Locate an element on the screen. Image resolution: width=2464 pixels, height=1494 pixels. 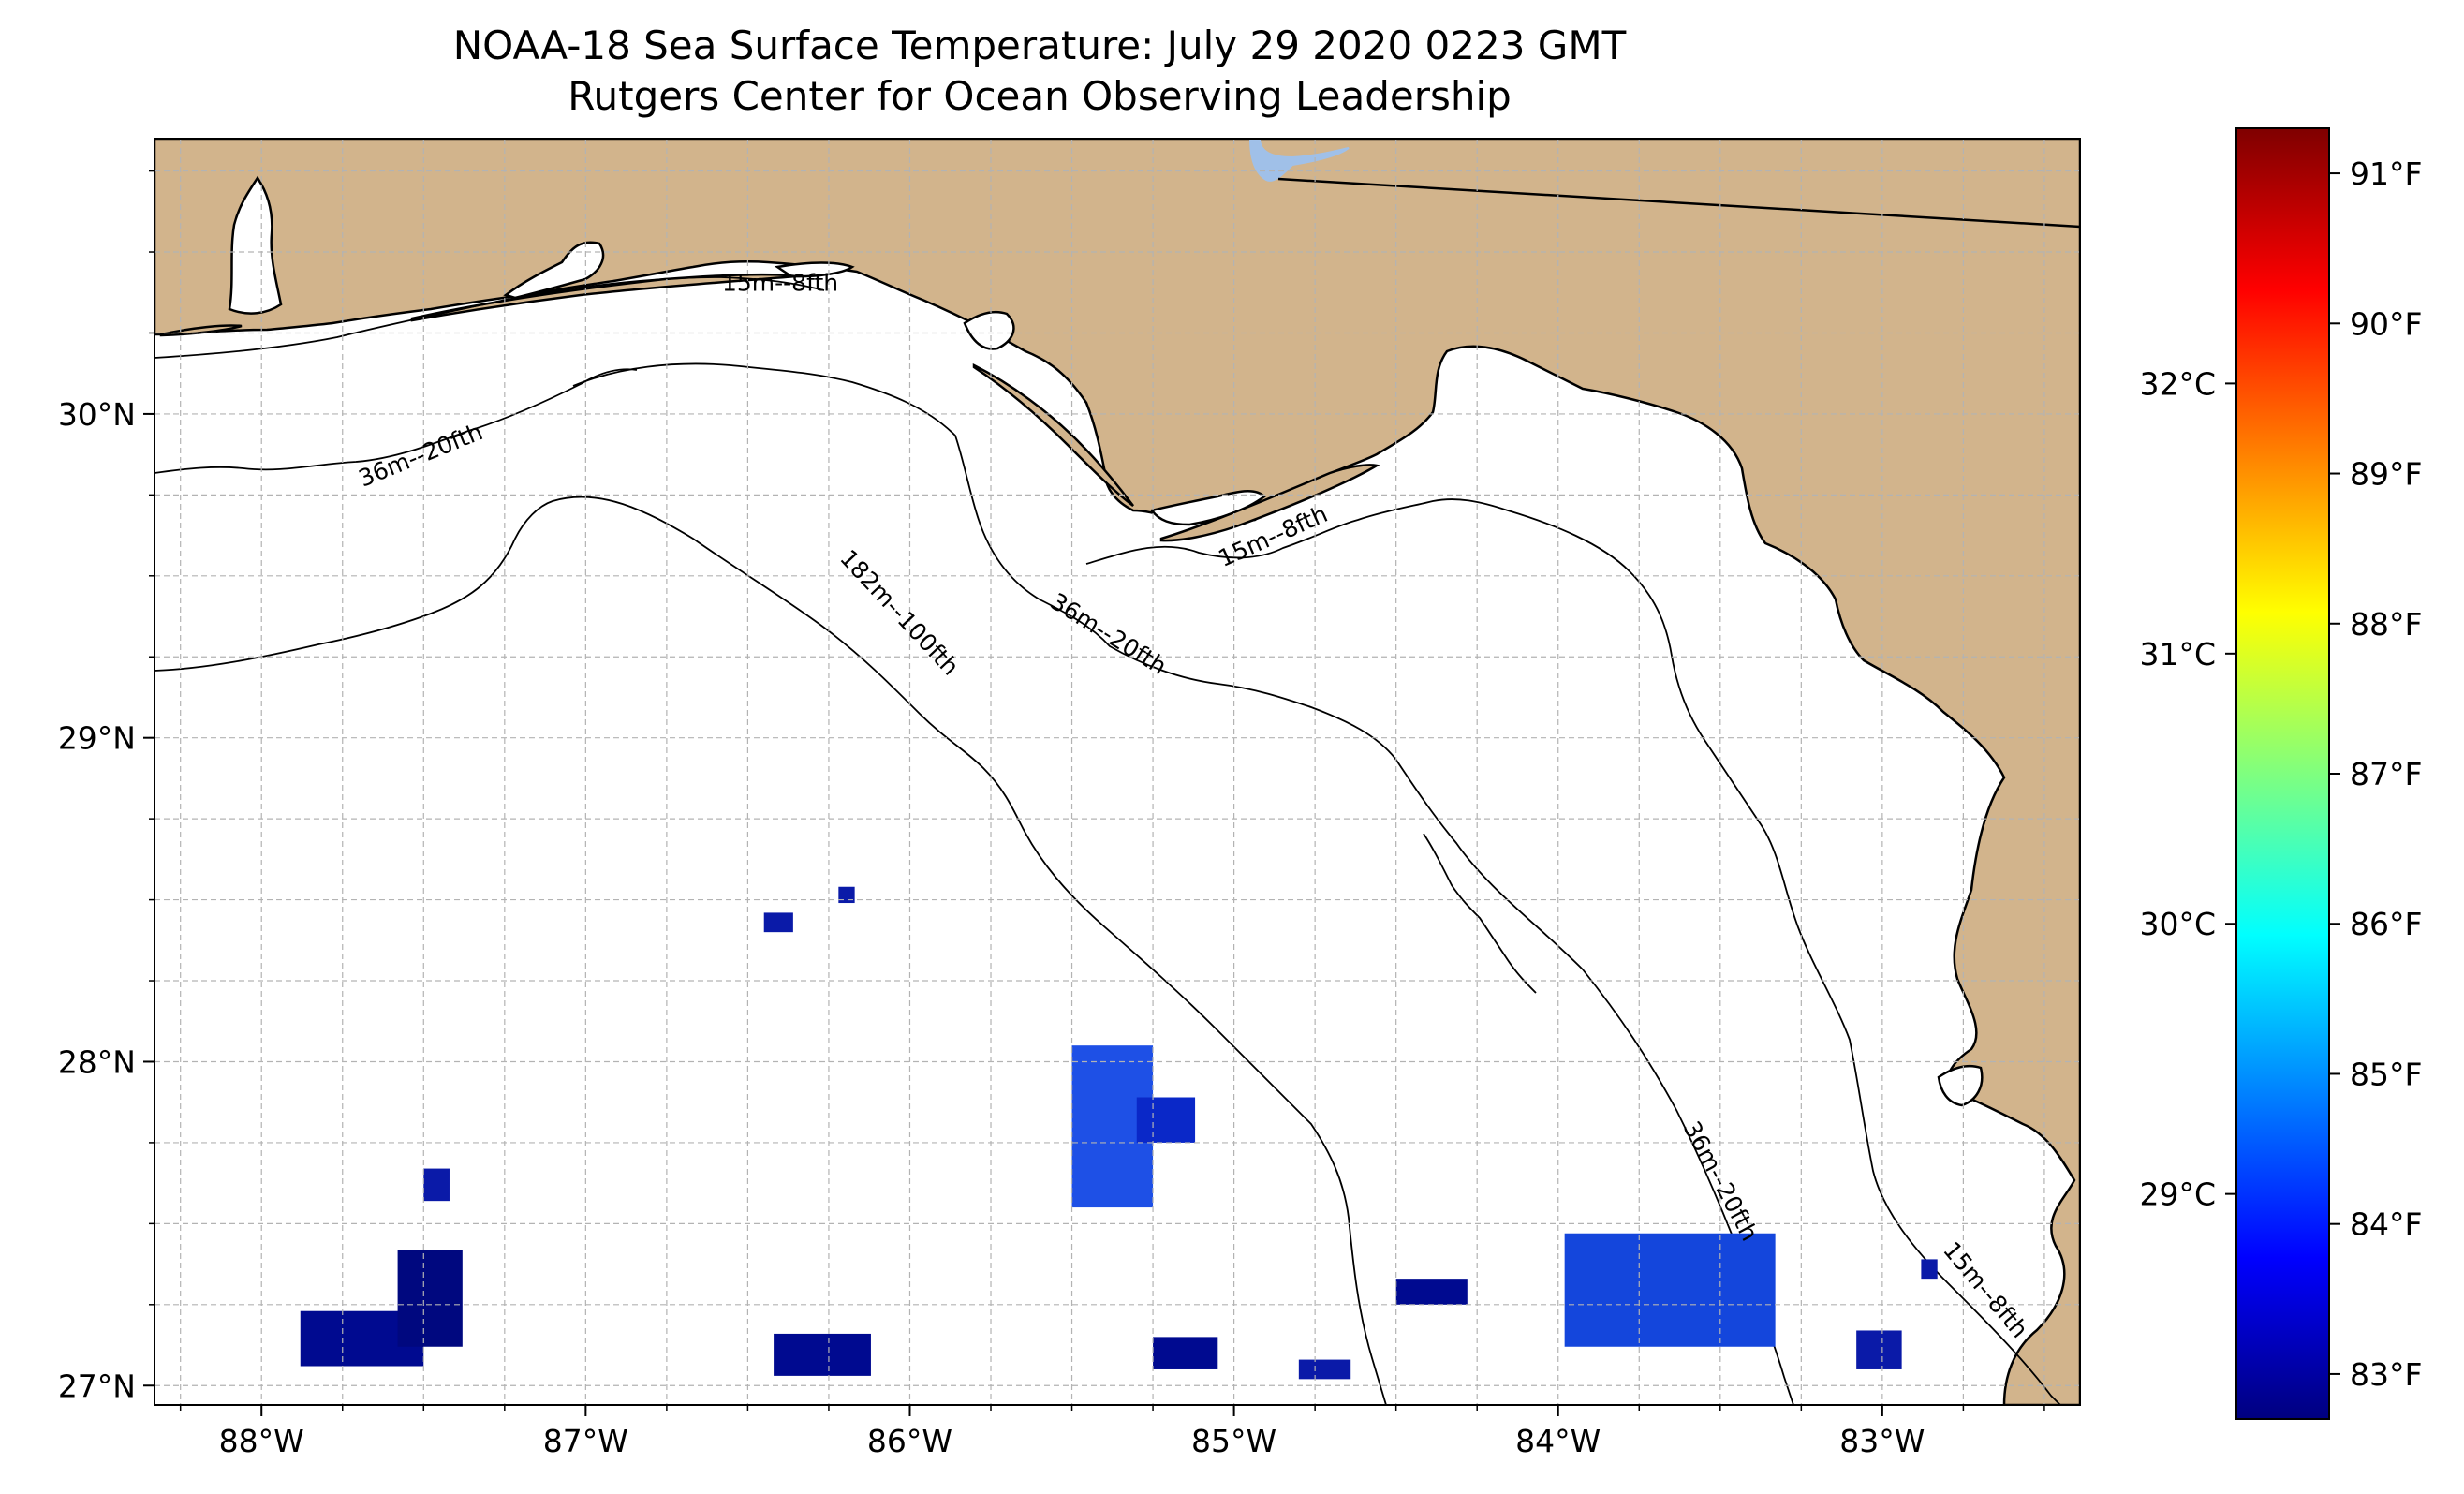
c-tick-label-1: 30°C is located at coordinates (2177, 924).